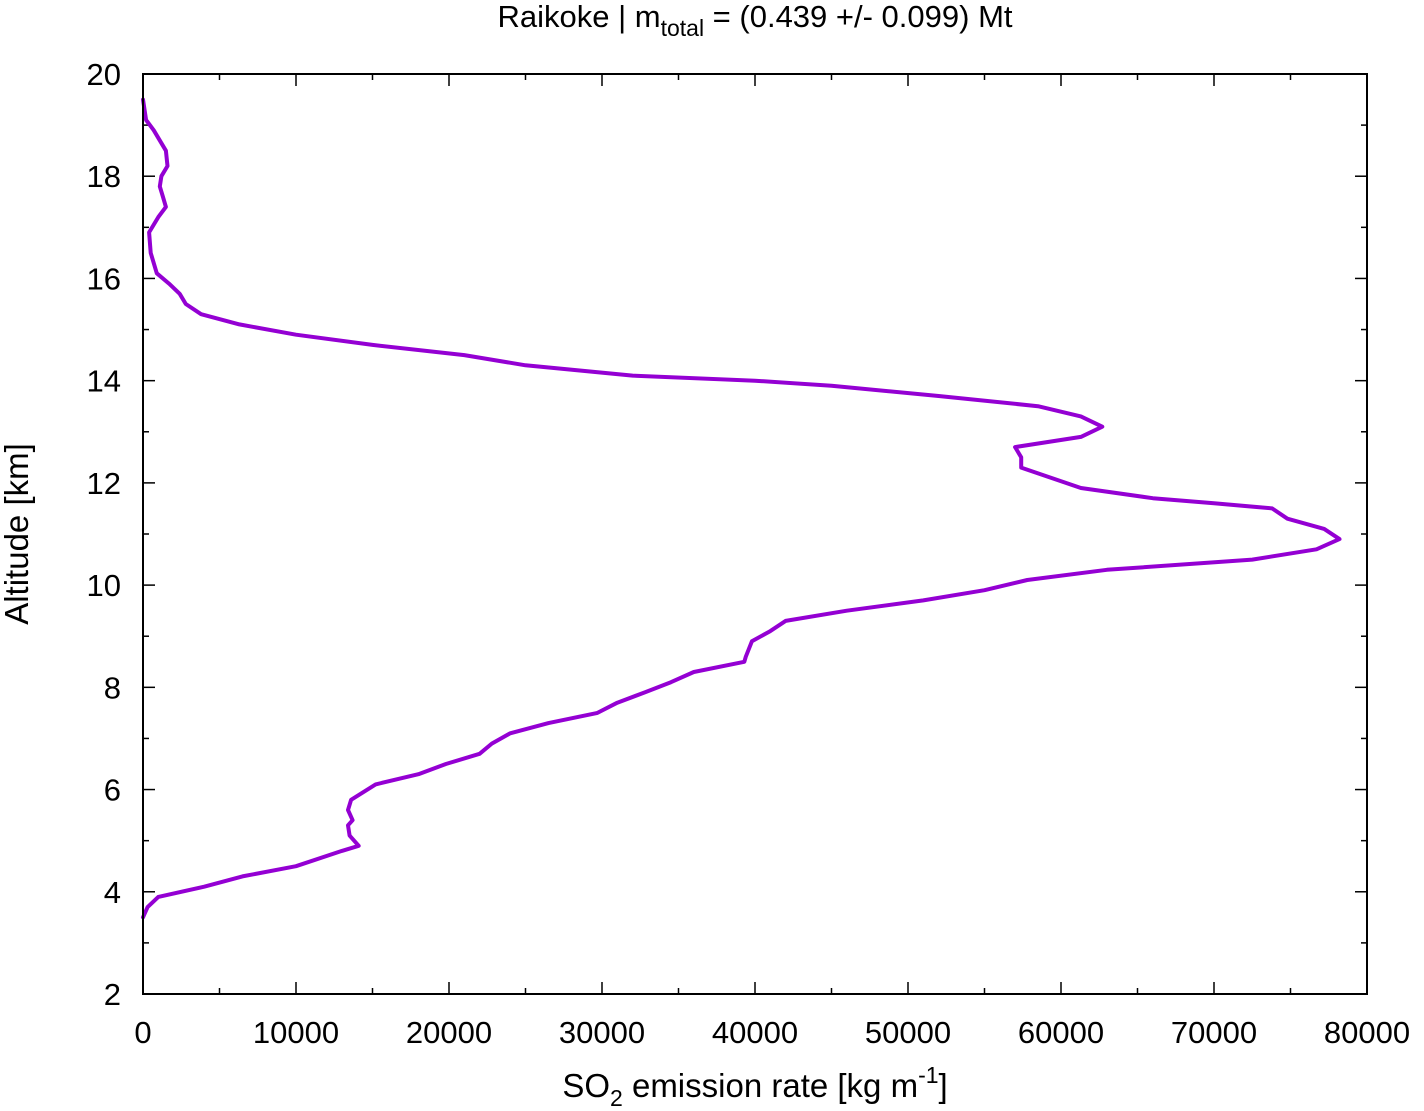 Image resolution: width=1424 pixels, height=1111 pixels. What do you see at coordinates (142, 1032) in the screenshot?
I see `x-tick-label: 0` at bounding box center [142, 1032].